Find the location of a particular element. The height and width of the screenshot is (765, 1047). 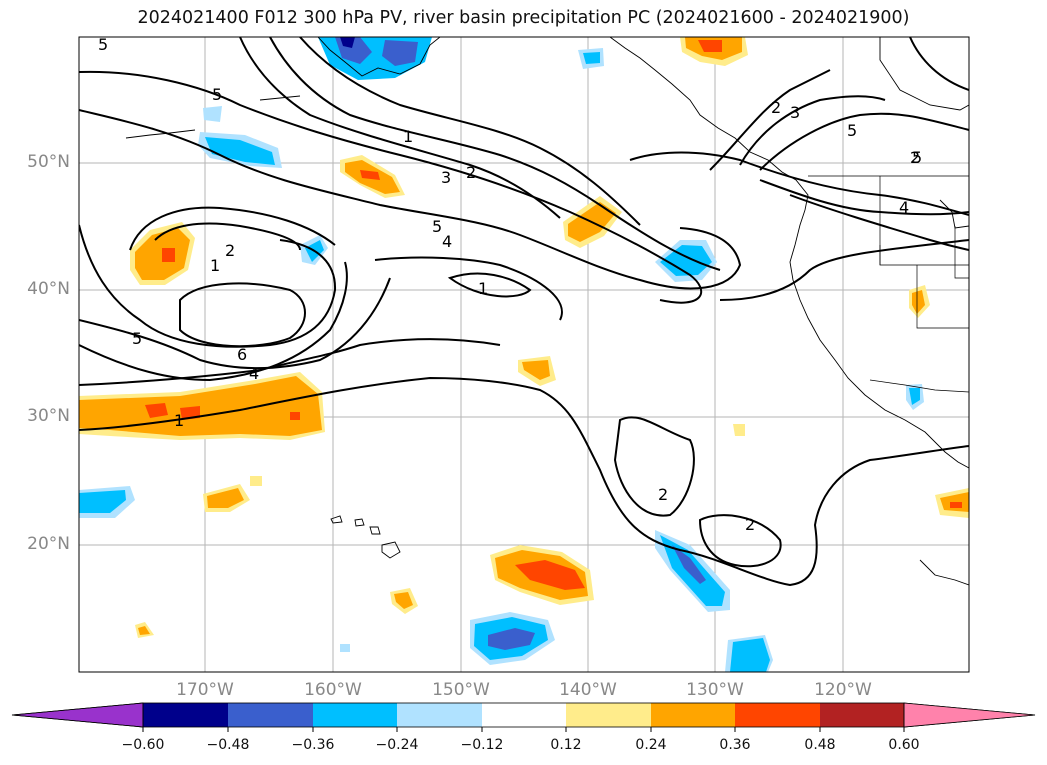

colorbar-tick-label: 0.24 is located at coordinates (651, 745).